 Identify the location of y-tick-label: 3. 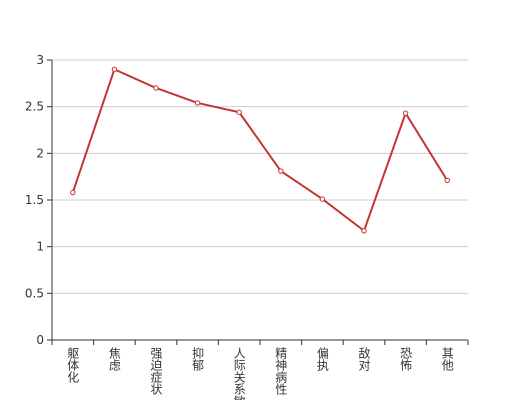
(40, 60).